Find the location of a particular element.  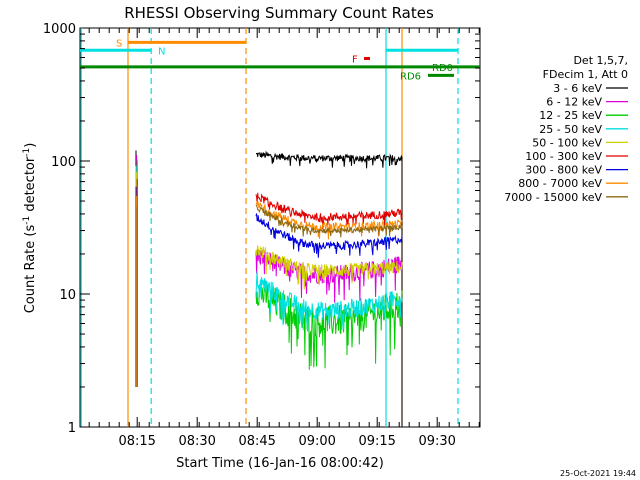

y-axis-label-part1: Count Rate (s is located at coordinates (30, 269).